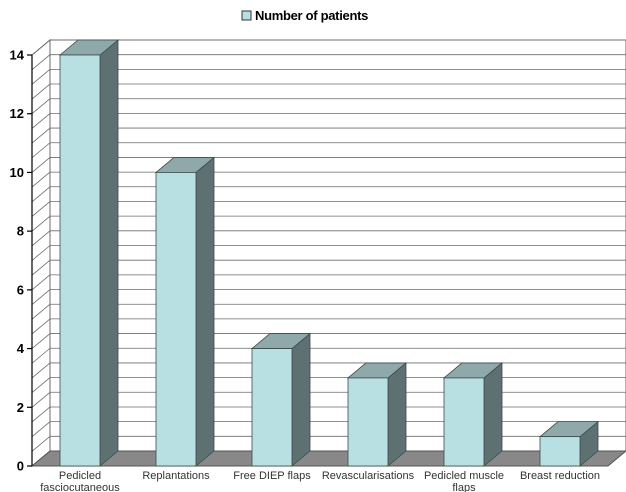 The width and height of the screenshot is (626, 492). What do you see at coordinates (20, 289) in the screenshot?
I see `y-tick-label: 6` at bounding box center [20, 289].